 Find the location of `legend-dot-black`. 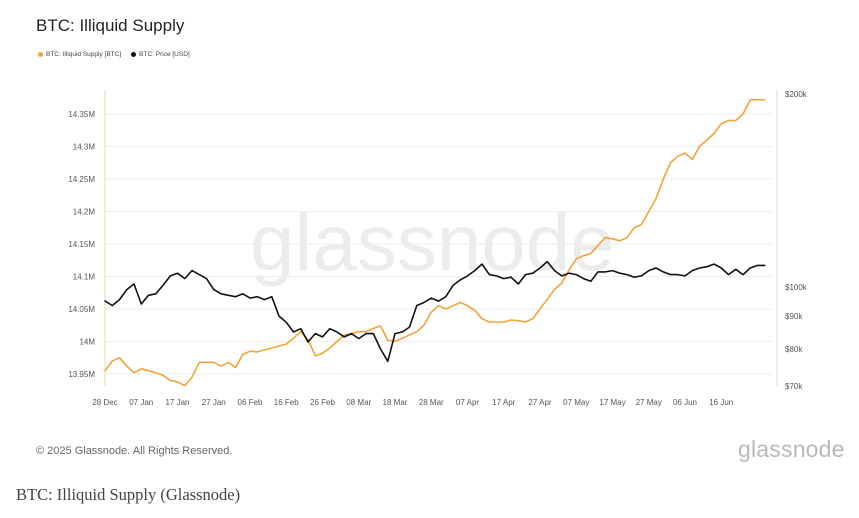

legend-dot-black is located at coordinates (134, 54).